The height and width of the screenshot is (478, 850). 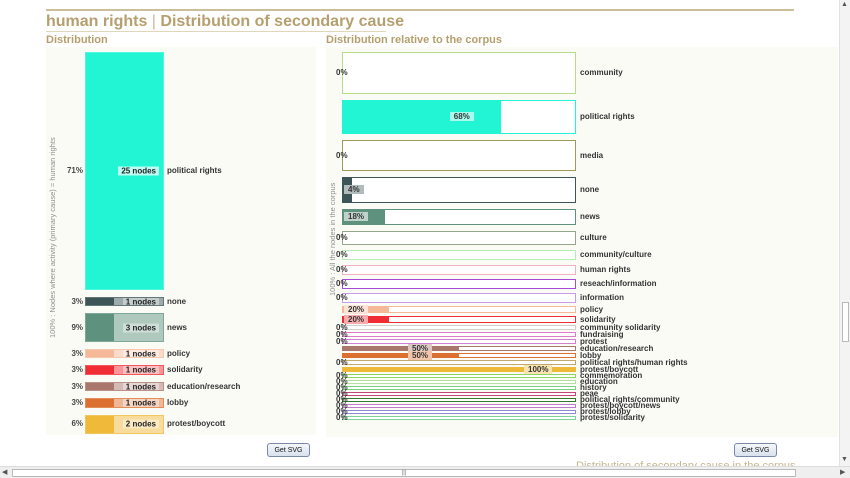 What do you see at coordinates (843, 472) in the screenshot?
I see `scroll-right-icon: ▶` at bounding box center [843, 472].